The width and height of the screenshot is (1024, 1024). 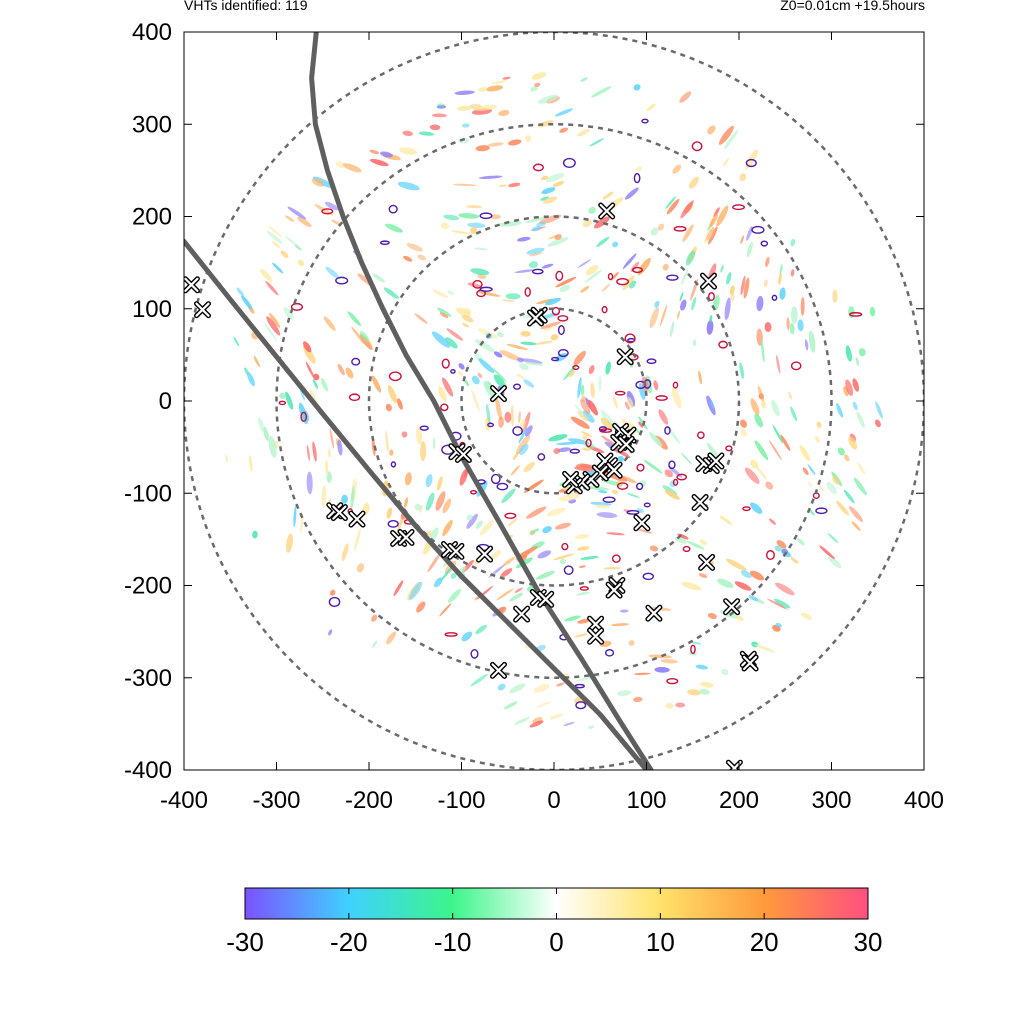 I want to click on x-tick-label: 100, so click(x=646, y=800).